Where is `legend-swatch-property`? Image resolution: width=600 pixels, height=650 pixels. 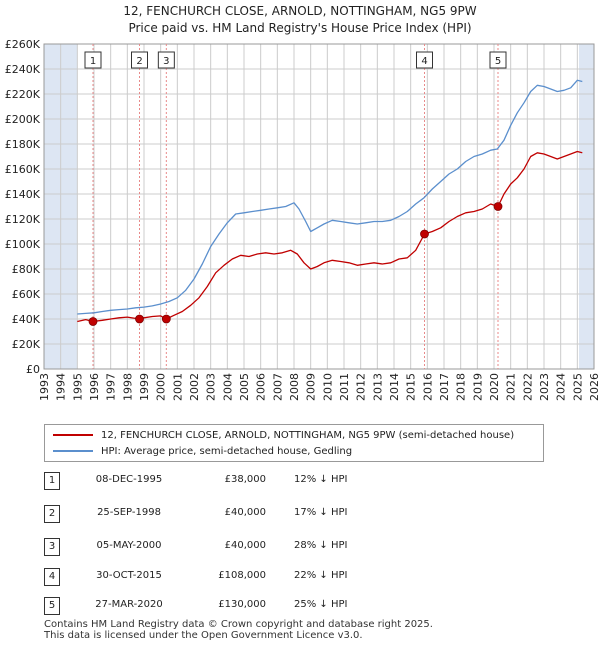 legend-swatch-property is located at coordinates (73, 435).